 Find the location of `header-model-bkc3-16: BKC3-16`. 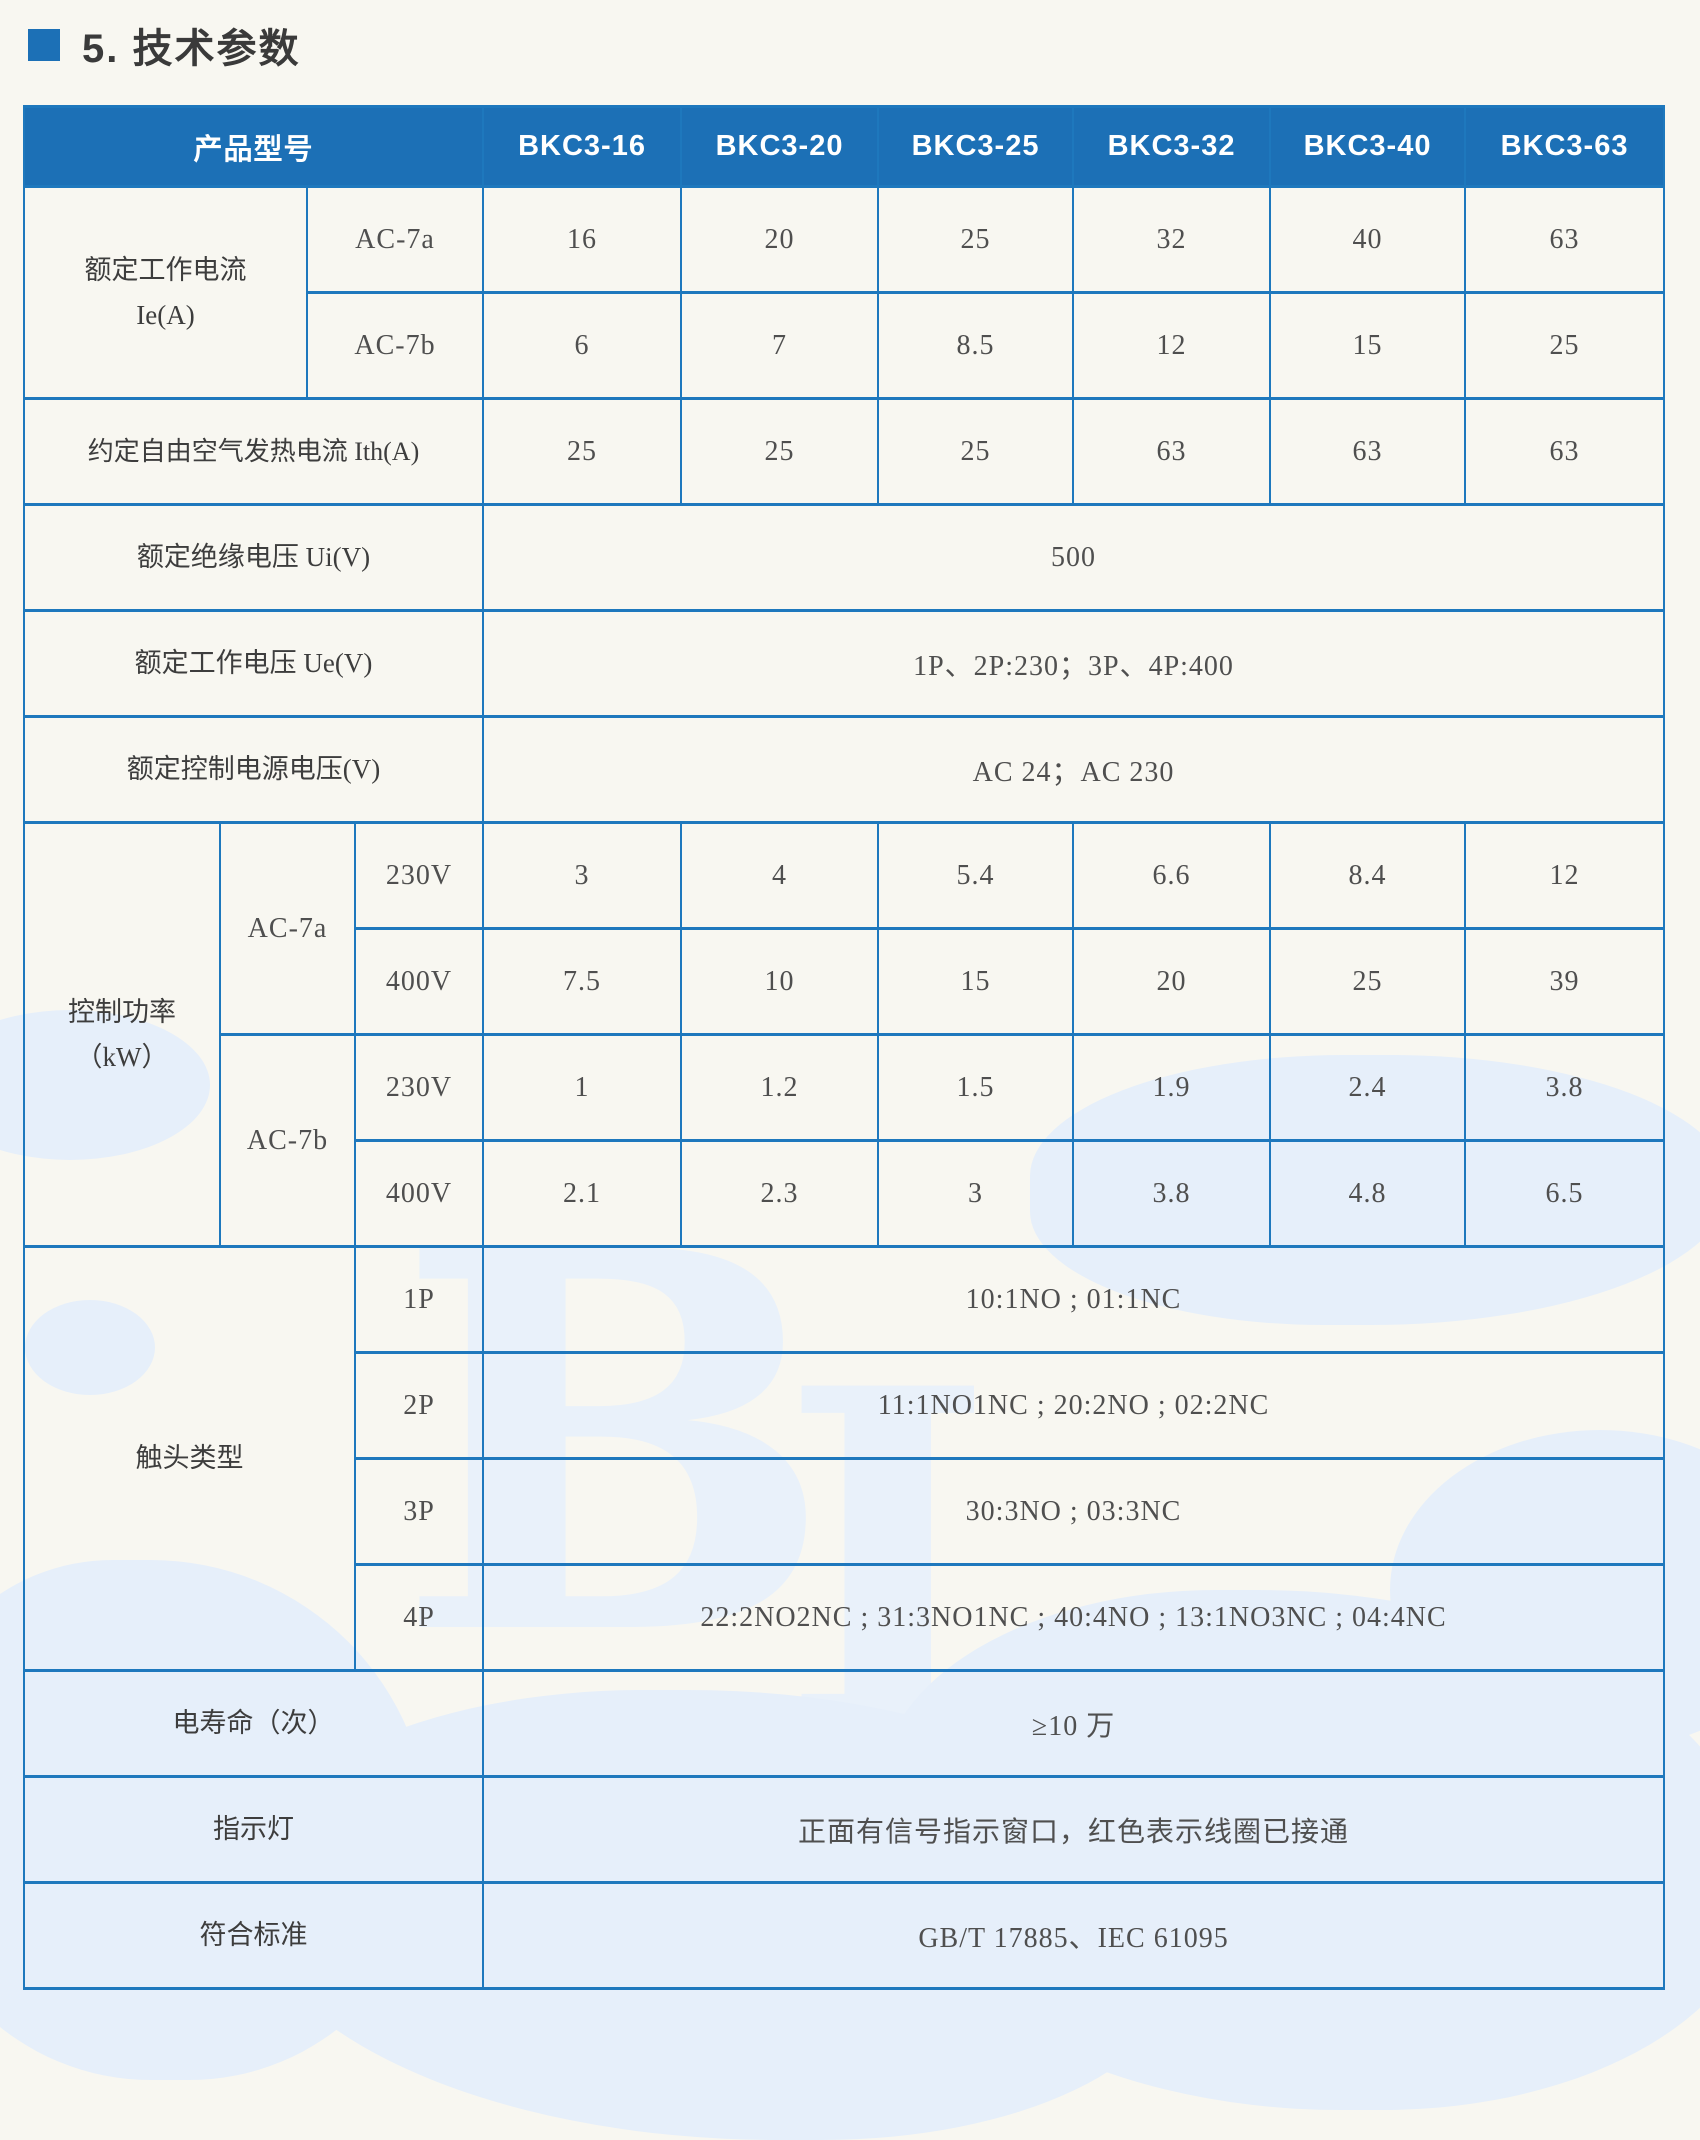

header-model-bkc3-16: BKC3-16 is located at coordinates (582, 146).